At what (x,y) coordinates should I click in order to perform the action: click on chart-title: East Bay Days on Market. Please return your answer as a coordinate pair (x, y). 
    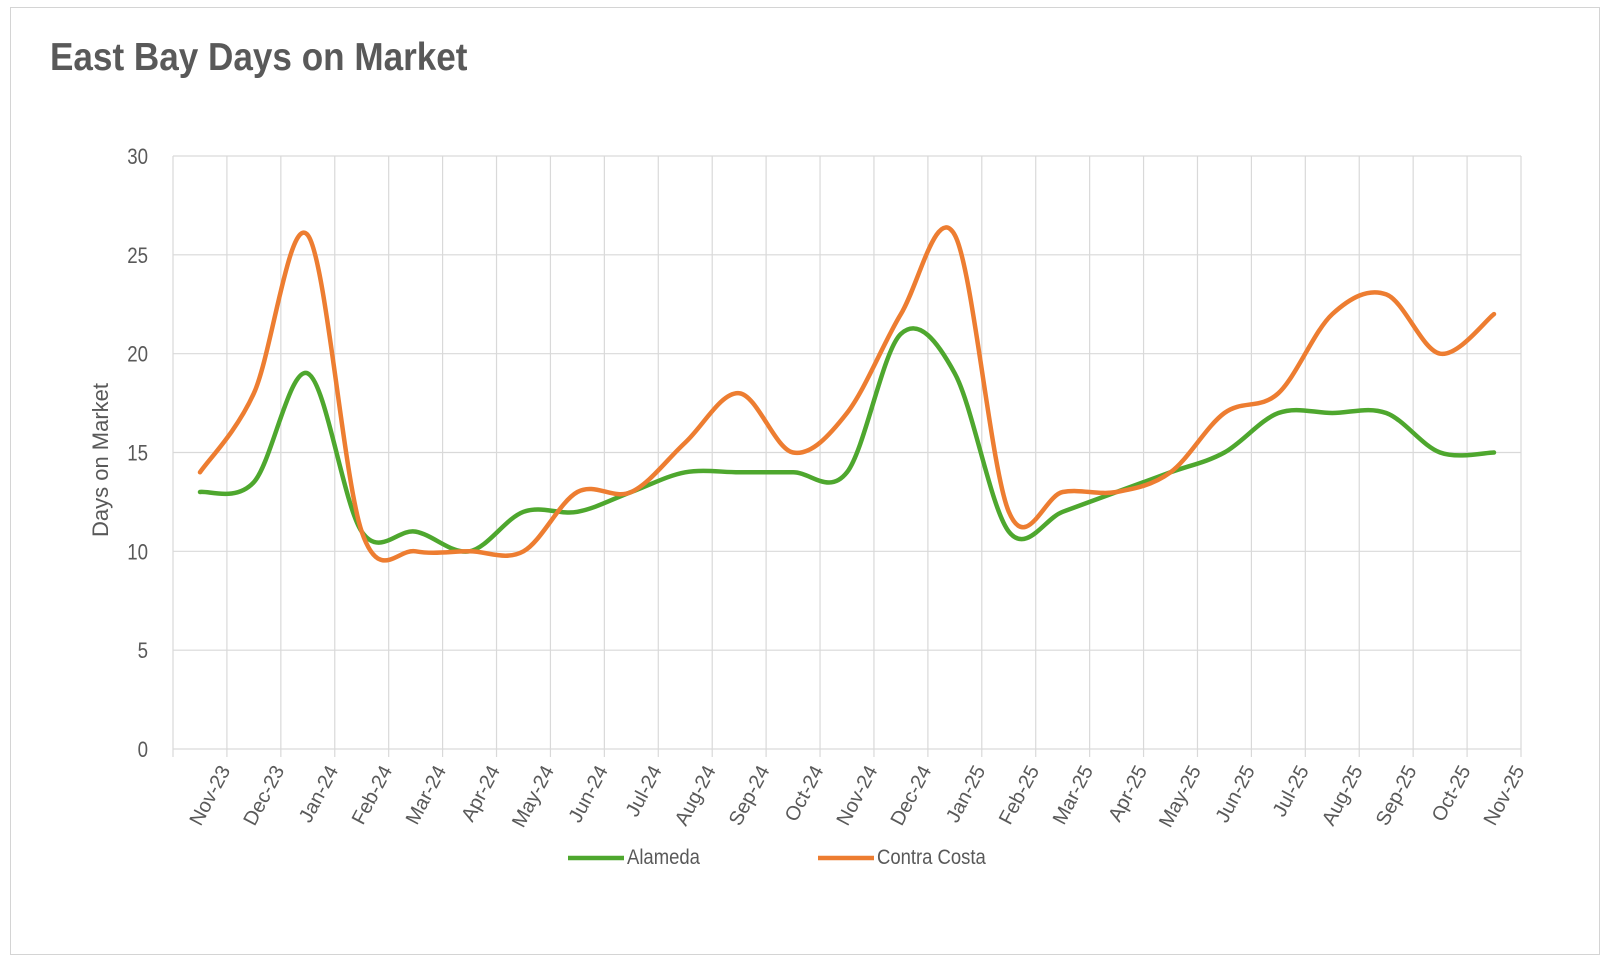
    Looking at the image, I should click on (259, 57).